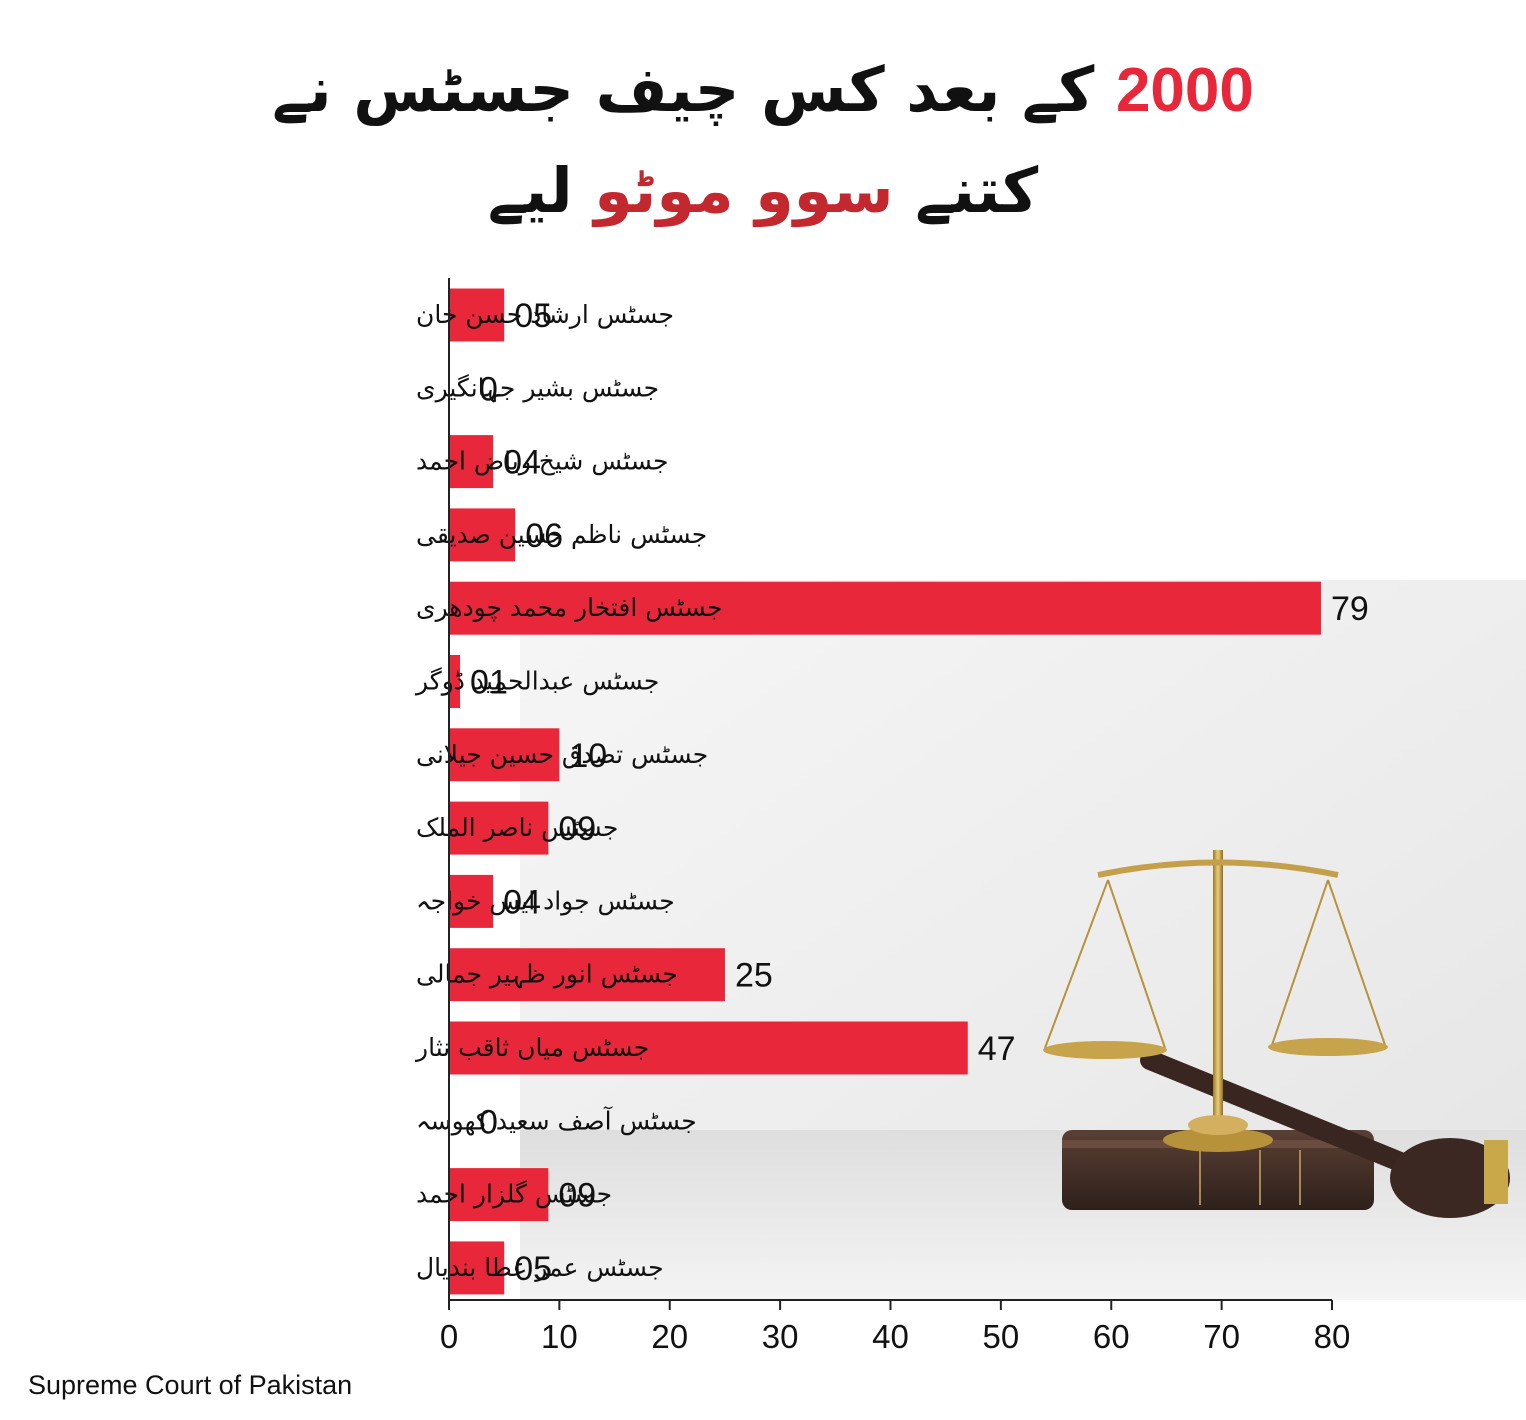 Image resolution: width=1526 pixels, height=1420 pixels. What do you see at coordinates (544, 536) in the screenshot?
I see `bar-value-label: 06` at bounding box center [544, 536].